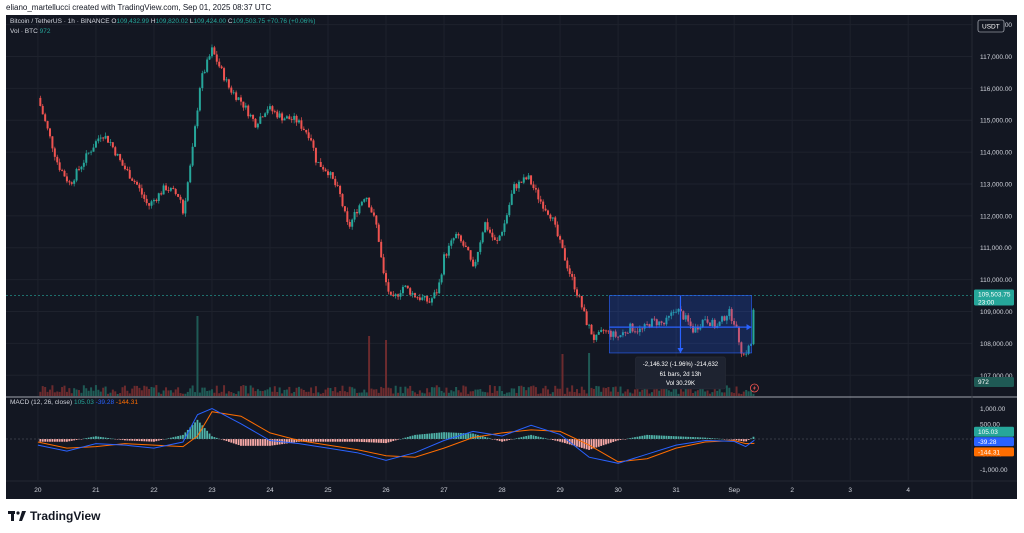 The image size is (1024, 533). I want to click on symbol-label: Bitcoin / TetherUS · 1h · BINANCE, so click(60, 21).